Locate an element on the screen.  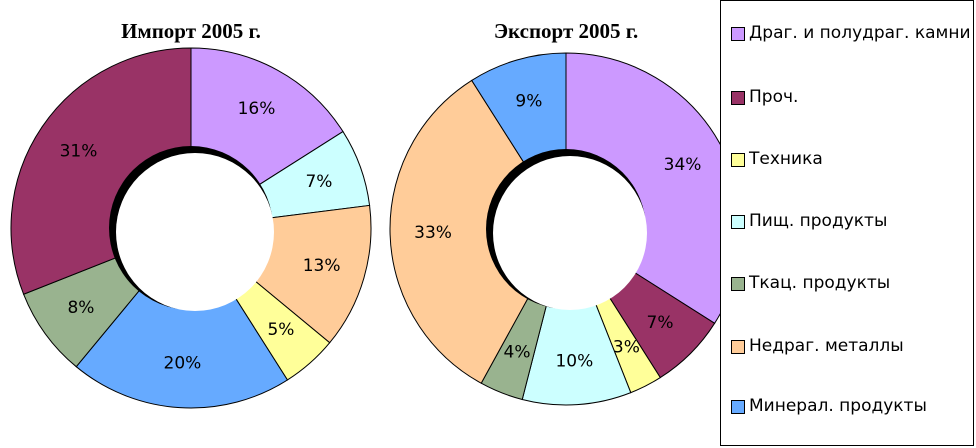
legend-label: Недраг. металлы is located at coordinates (826, 346).